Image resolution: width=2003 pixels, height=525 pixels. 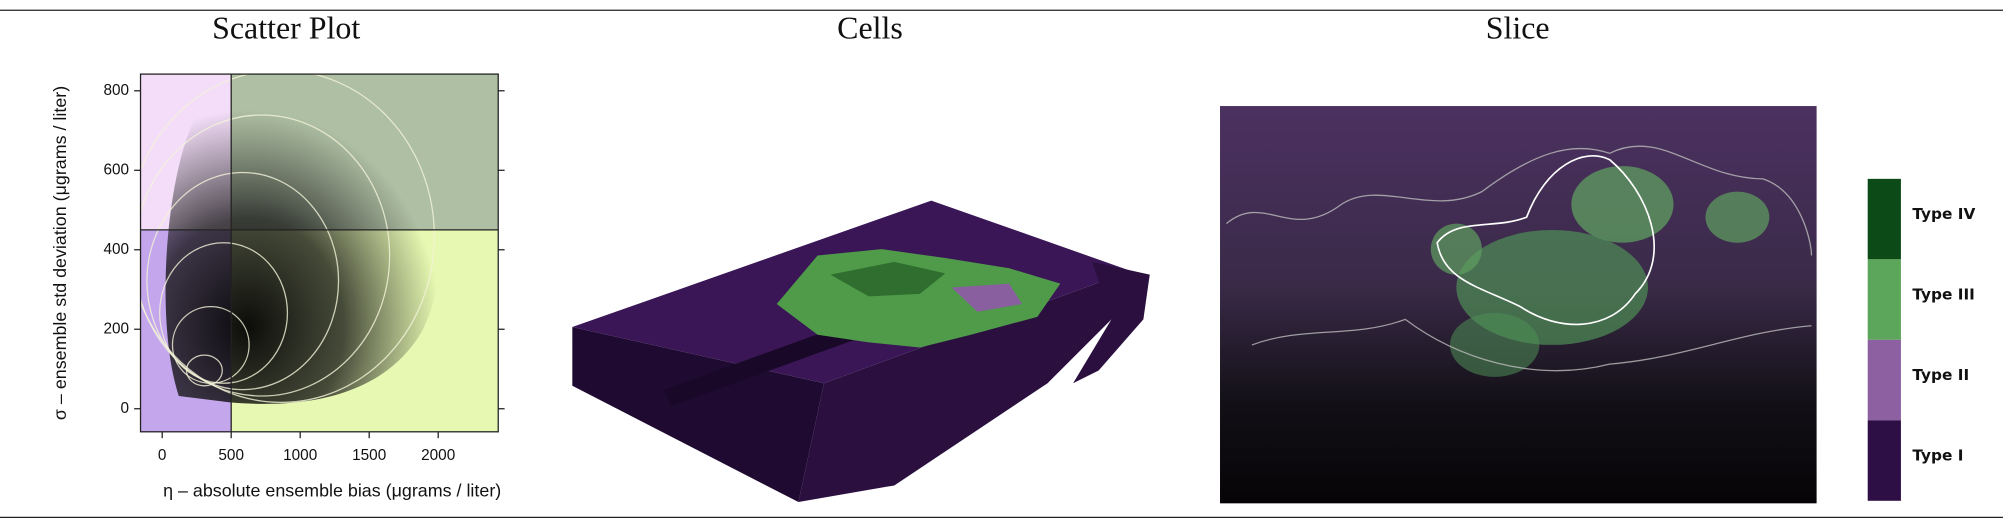 What do you see at coordinates (1943, 214) in the screenshot?
I see `legend-label: Type IV` at bounding box center [1943, 214].